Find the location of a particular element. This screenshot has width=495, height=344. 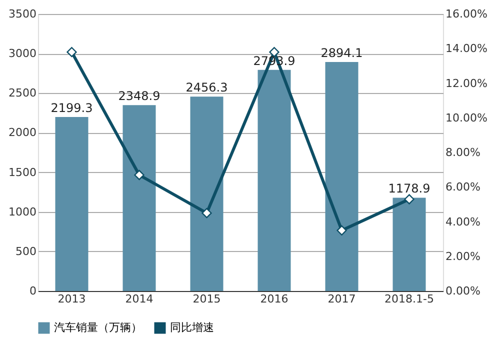

x-tick-label: 2016 is located at coordinates (274, 299).